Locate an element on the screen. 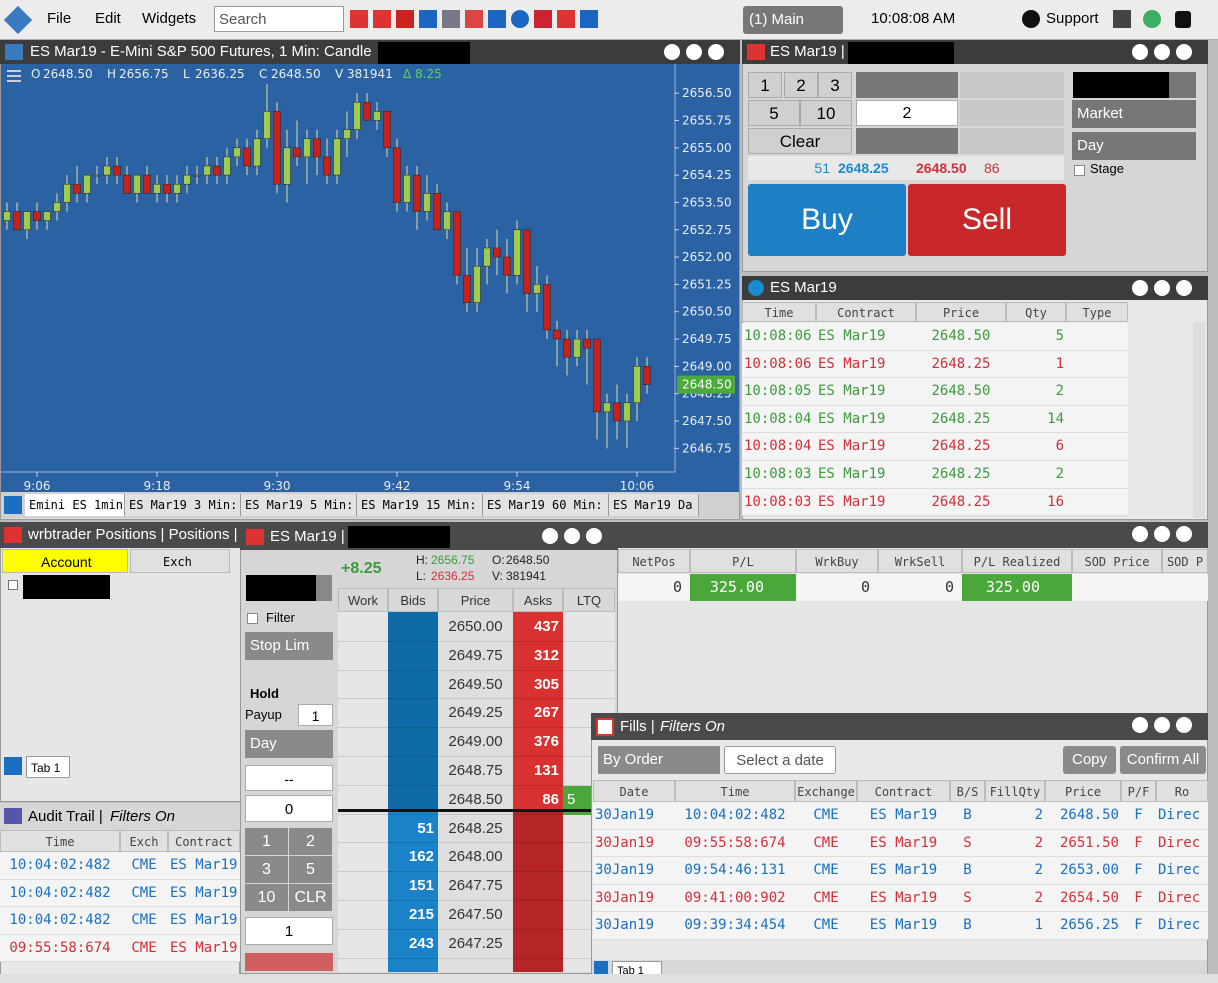 The height and width of the screenshot is (983, 1218). bid-size: 162 is located at coordinates (421, 857).